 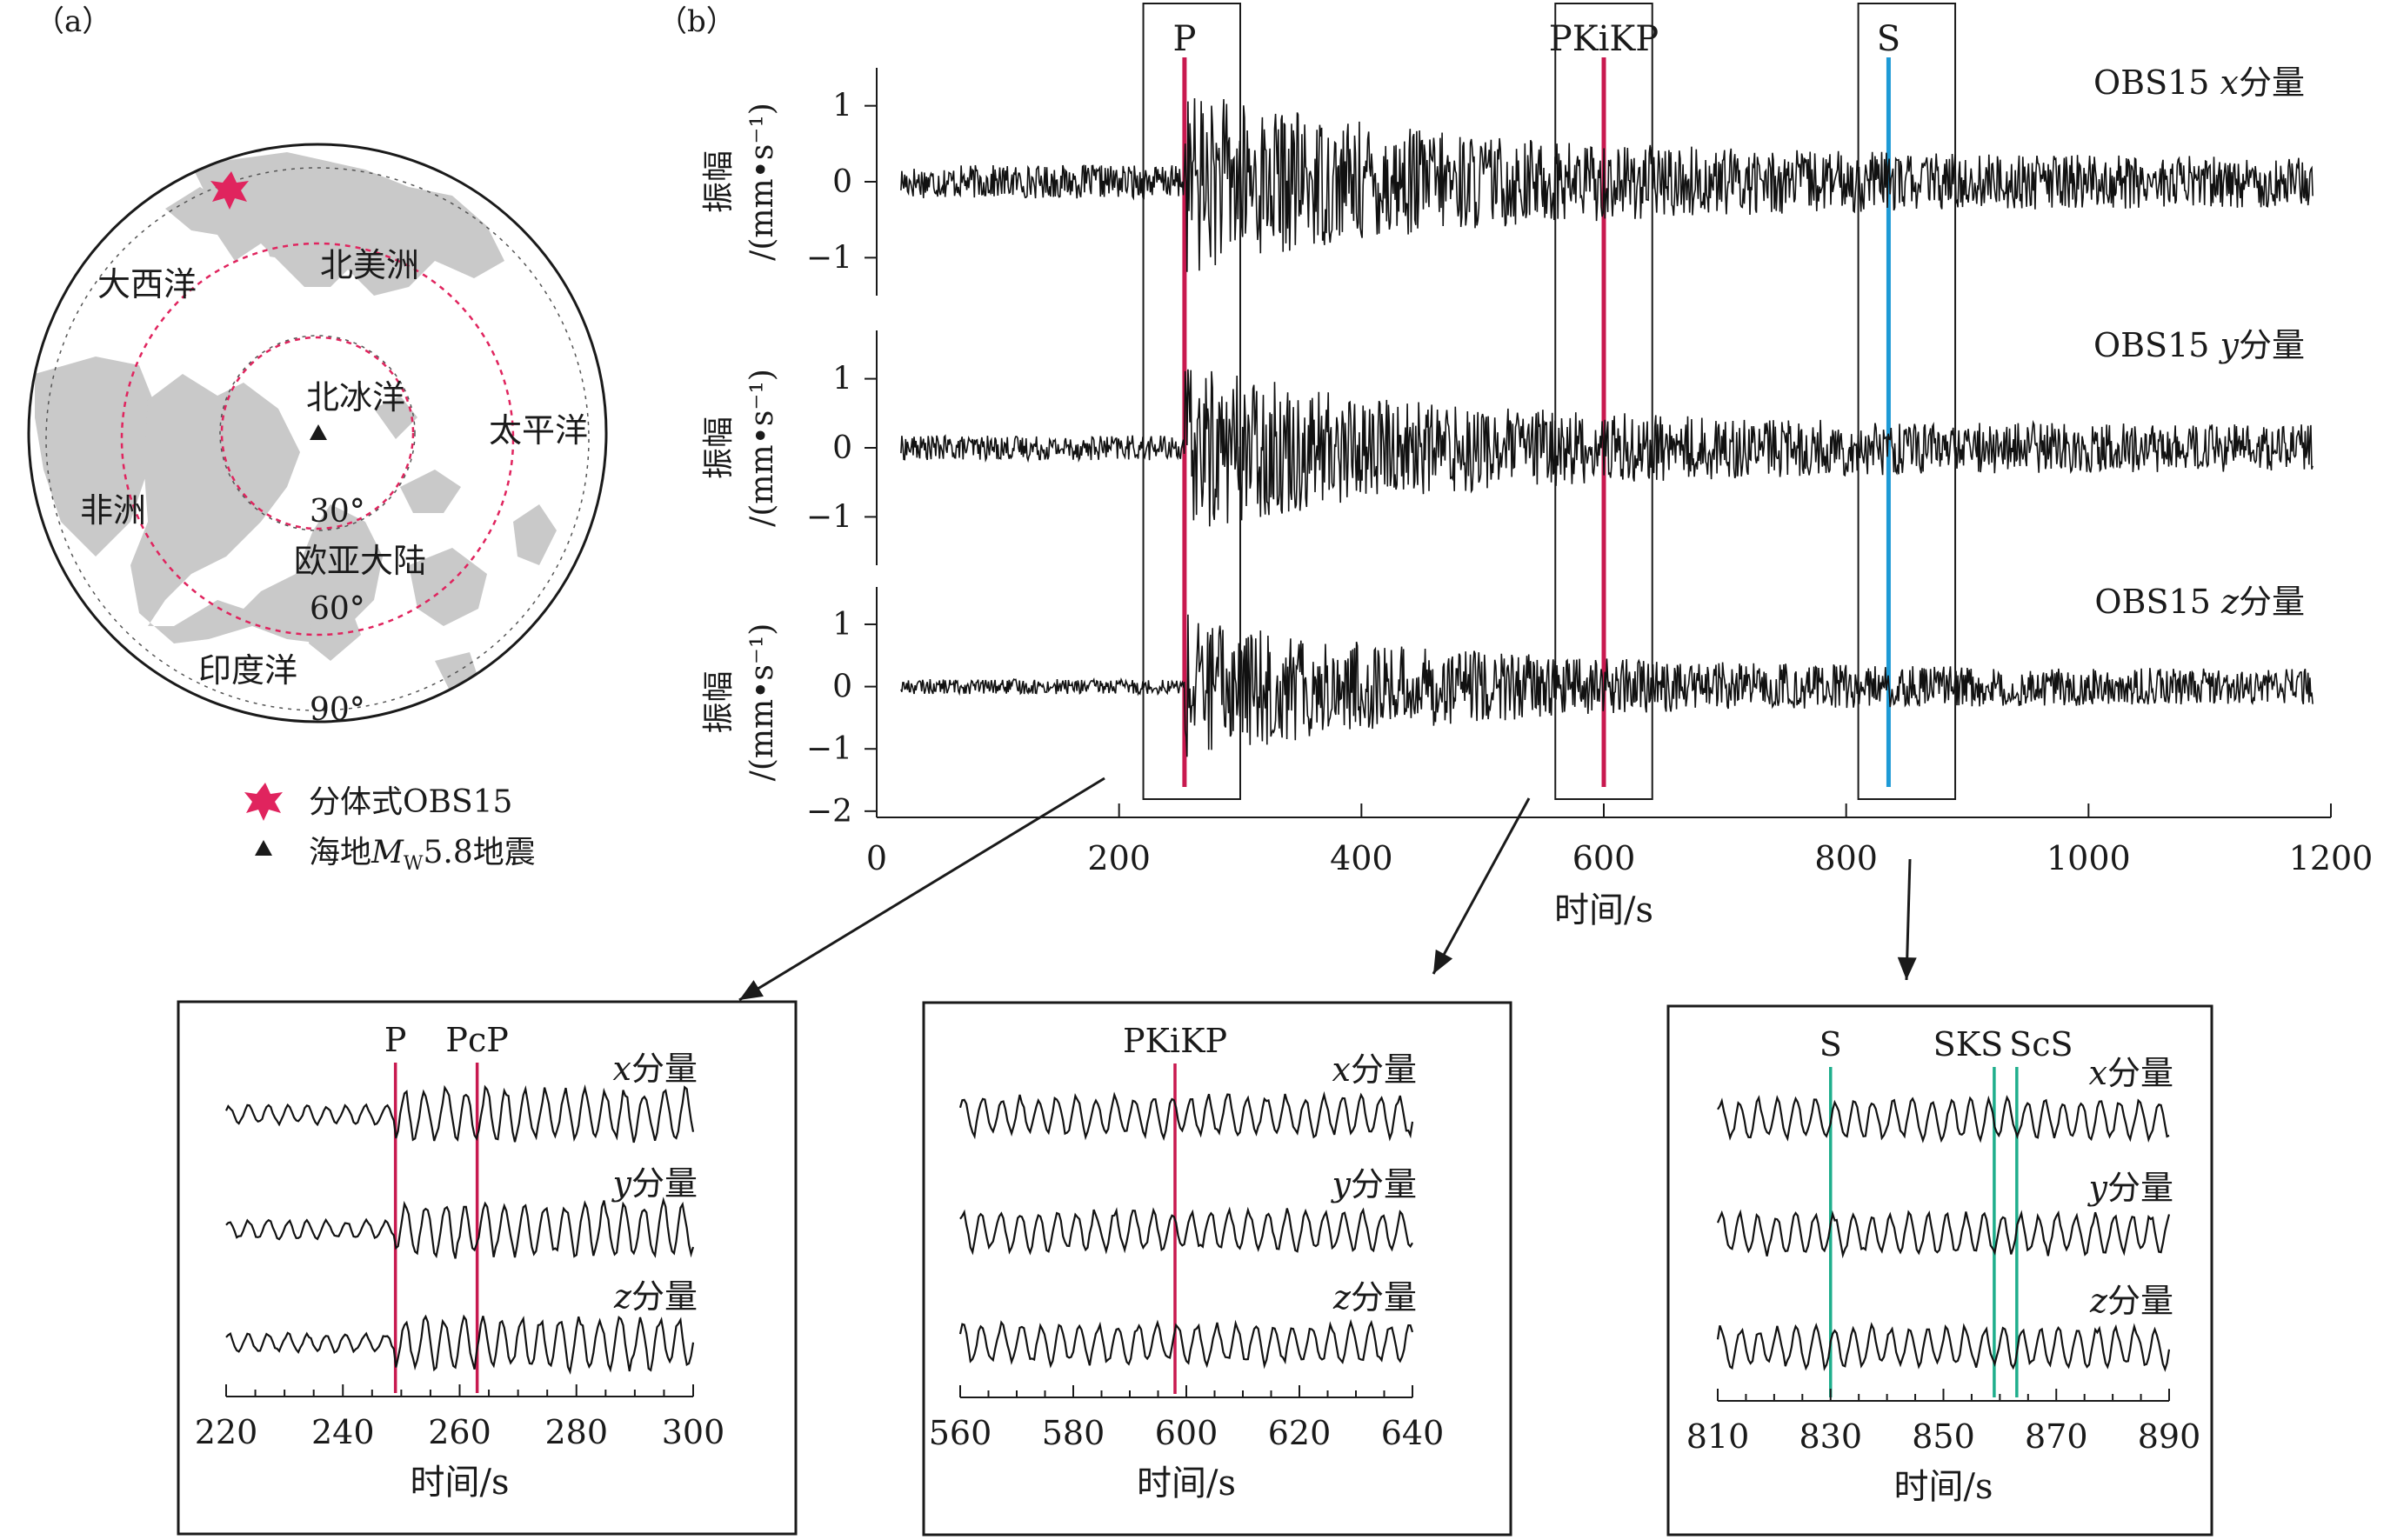 I want to click on zoom-x-tick-label: 300, so click(x=693, y=1432).